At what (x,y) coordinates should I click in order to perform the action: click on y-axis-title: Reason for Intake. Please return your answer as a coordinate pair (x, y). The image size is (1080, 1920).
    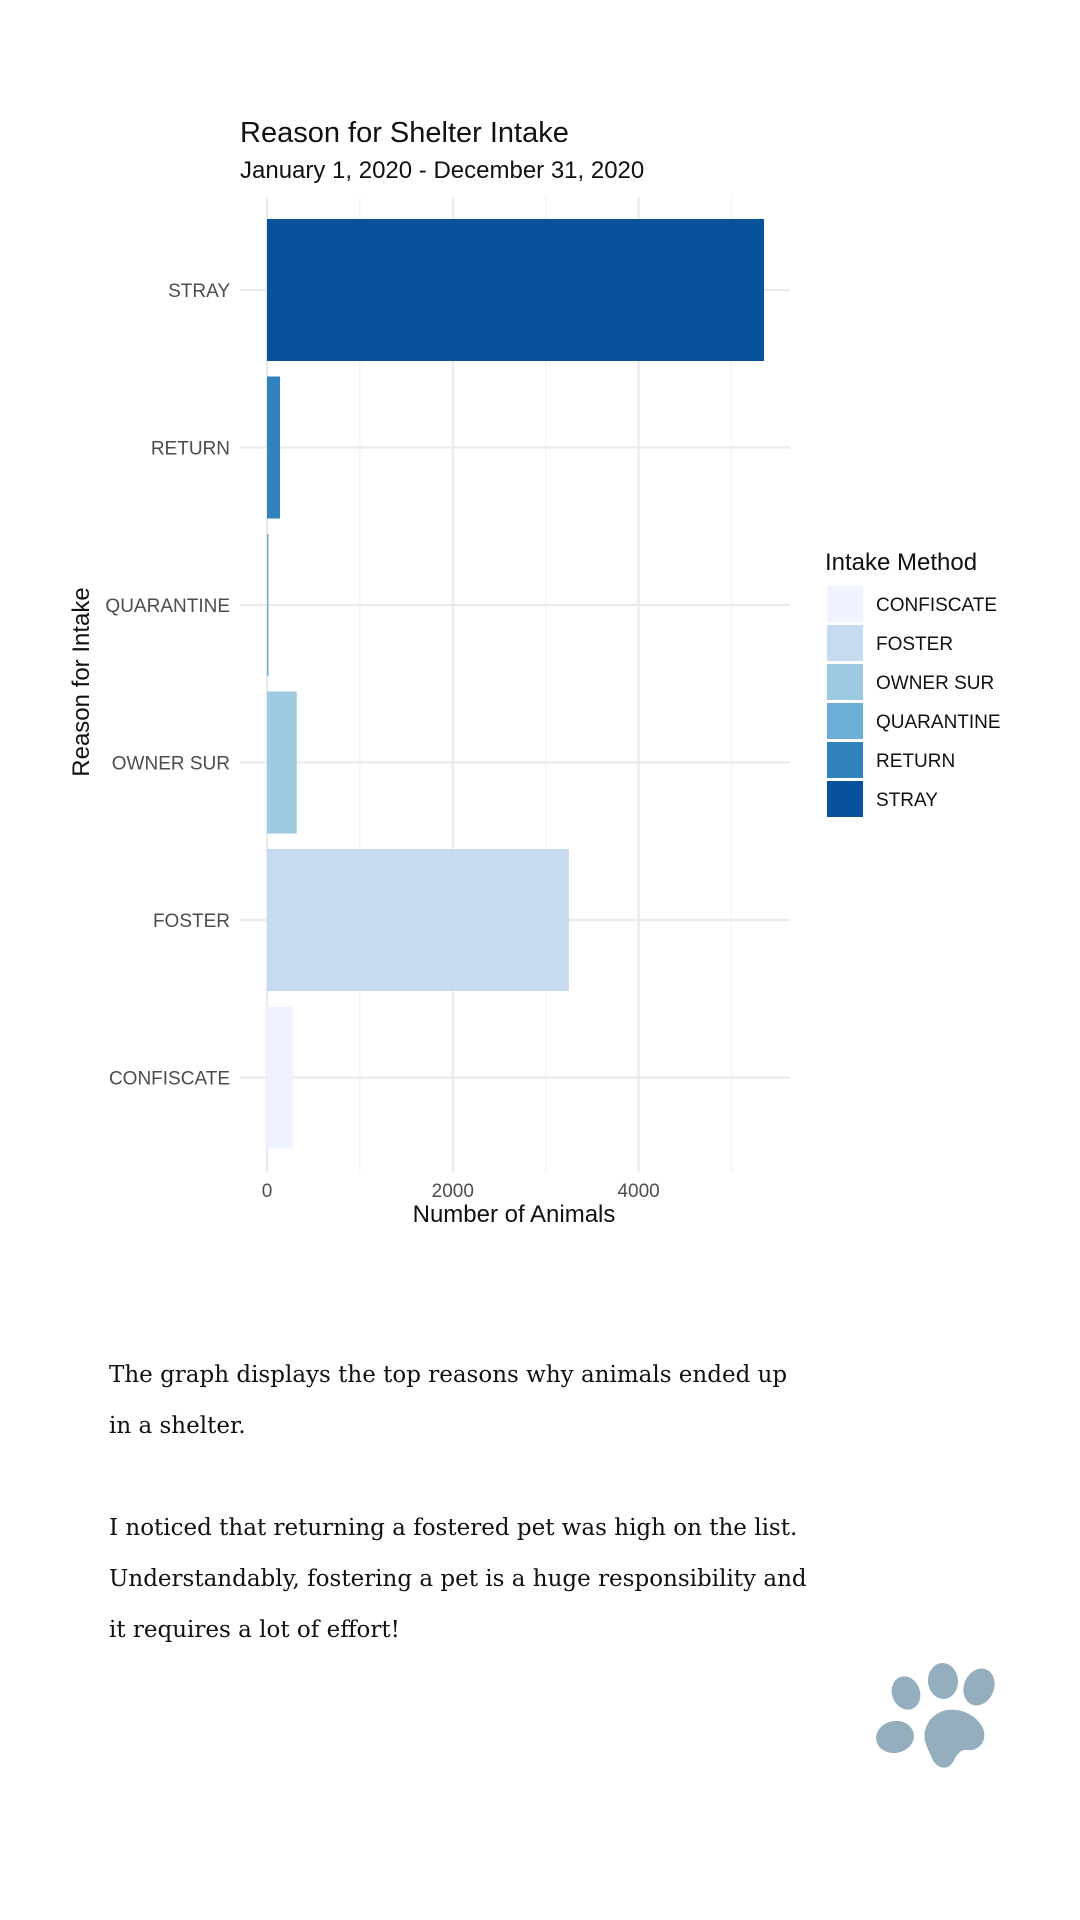
    Looking at the image, I should click on (81, 681).